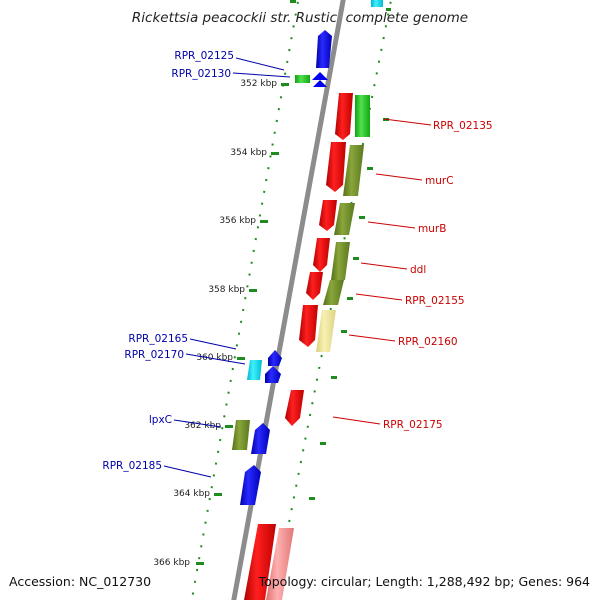 This screenshot has height=600, width=600. I want to click on label-text: RPR_02155, so click(435, 301).